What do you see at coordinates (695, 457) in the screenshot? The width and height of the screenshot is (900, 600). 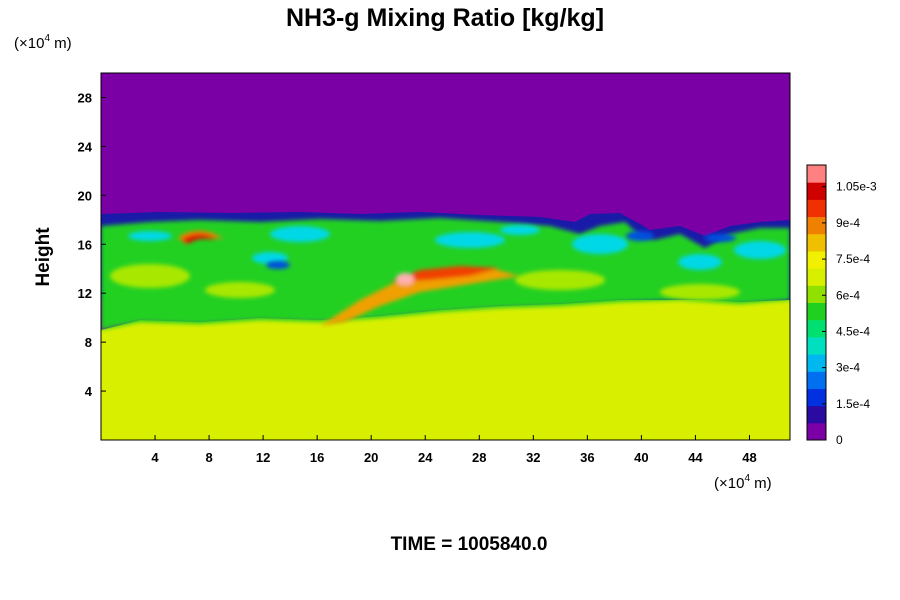 I see `x-tick-label: 44` at bounding box center [695, 457].